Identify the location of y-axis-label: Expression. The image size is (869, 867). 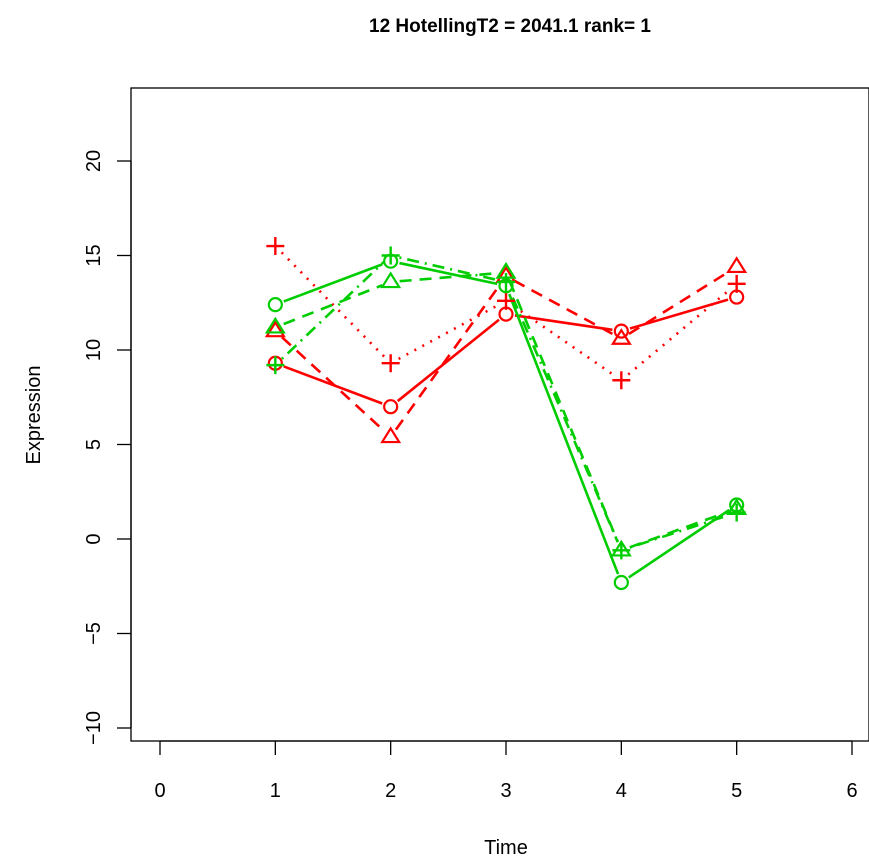
(34, 415).